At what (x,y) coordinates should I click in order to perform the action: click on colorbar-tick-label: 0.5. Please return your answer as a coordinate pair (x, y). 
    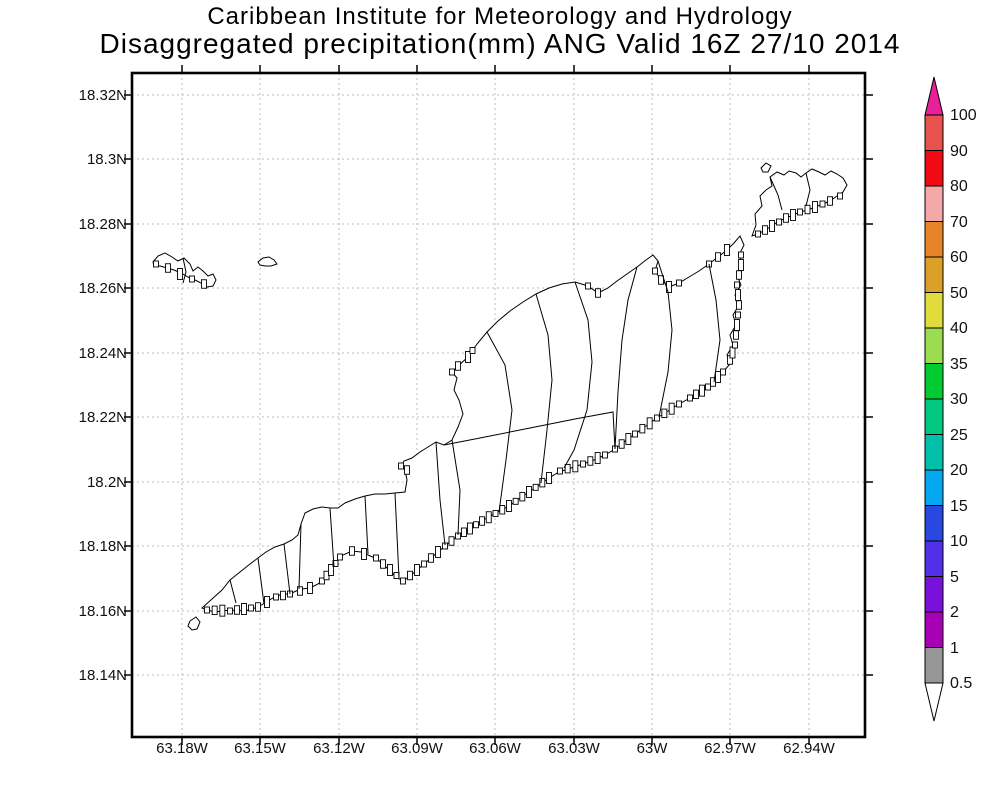
    Looking at the image, I should click on (961, 683).